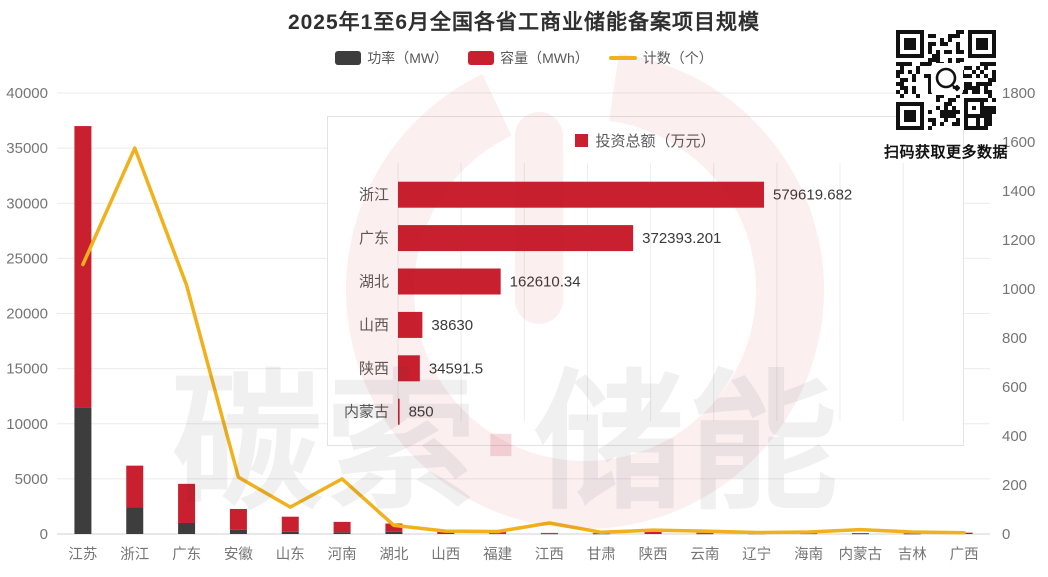 This screenshot has width=1048, height=577. Describe the element at coordinates (31, 479) in the screenshot. I see `svg-text: 5000` at that location.